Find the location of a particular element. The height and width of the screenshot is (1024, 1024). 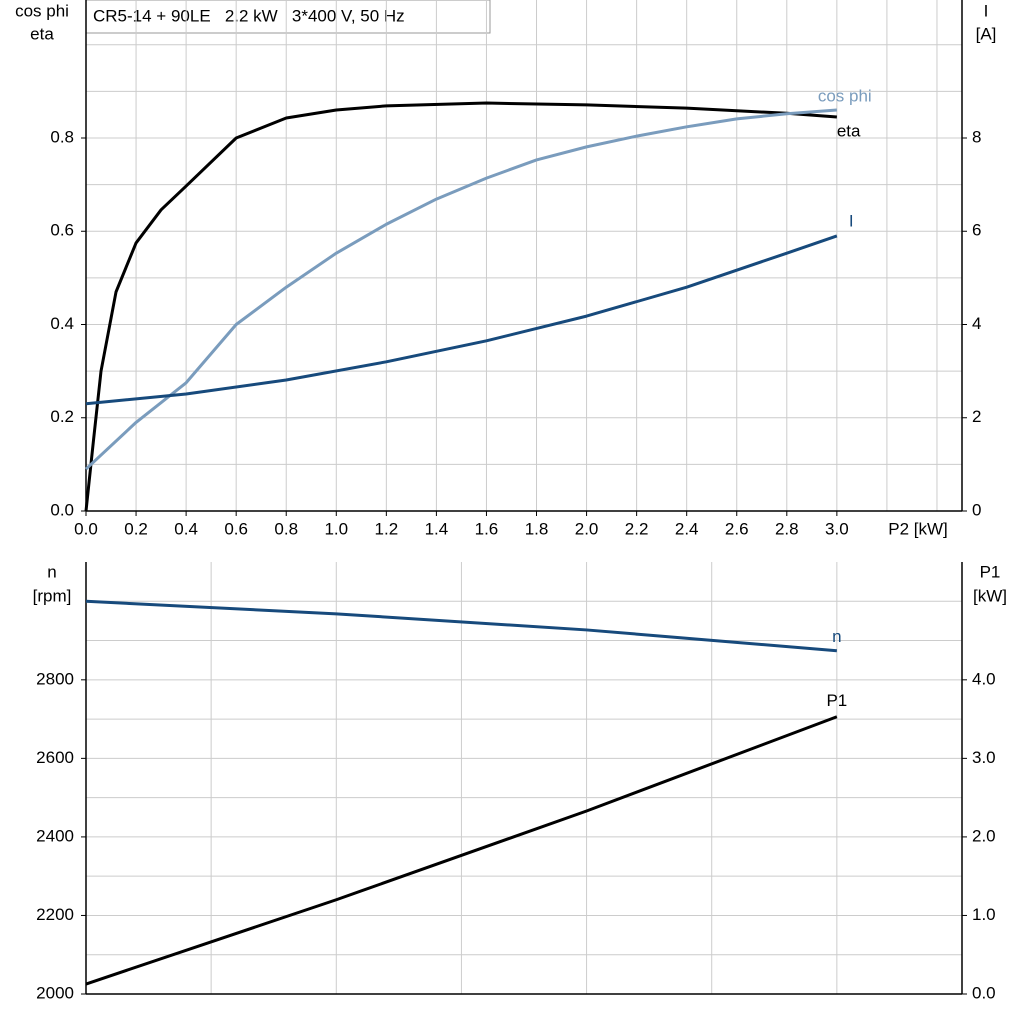

x-tick-label: 2.4 is located at coordinates (687, 528).